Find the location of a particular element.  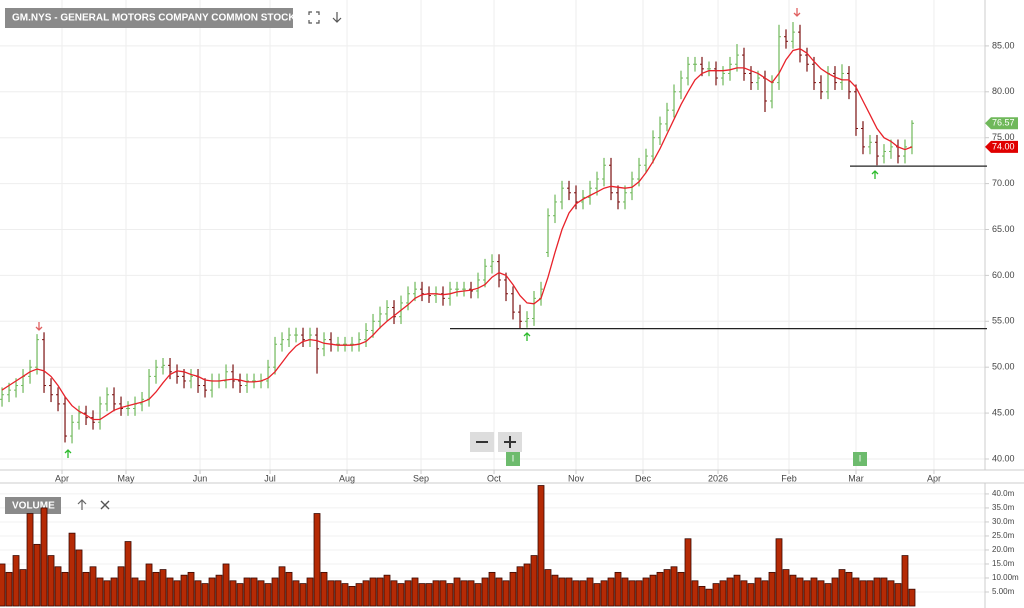

y-tick-label: 30.0m is located at coordinates (1003, 521).